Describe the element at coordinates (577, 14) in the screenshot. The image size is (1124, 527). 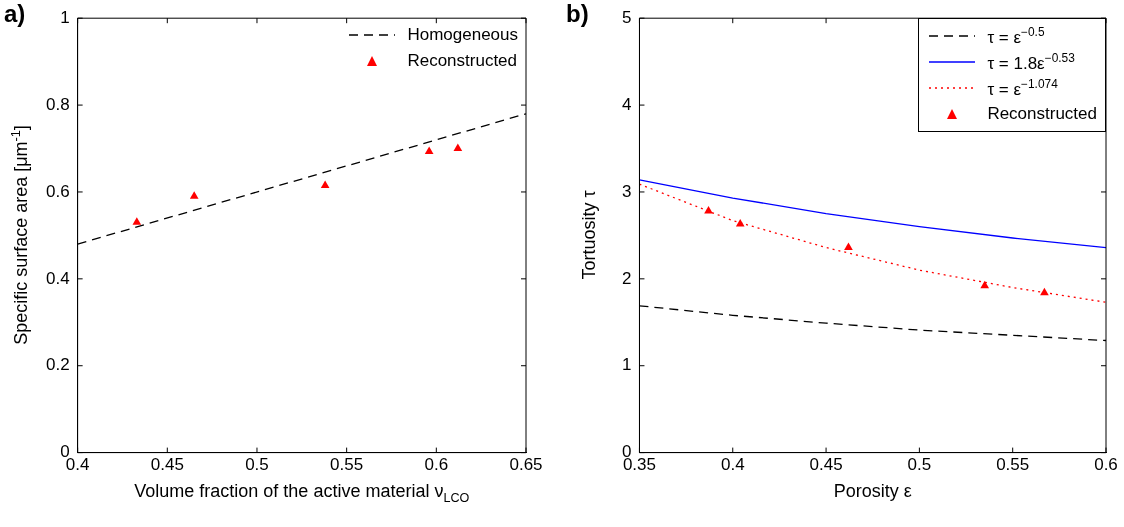
I see `chart-title: b)` at that location.